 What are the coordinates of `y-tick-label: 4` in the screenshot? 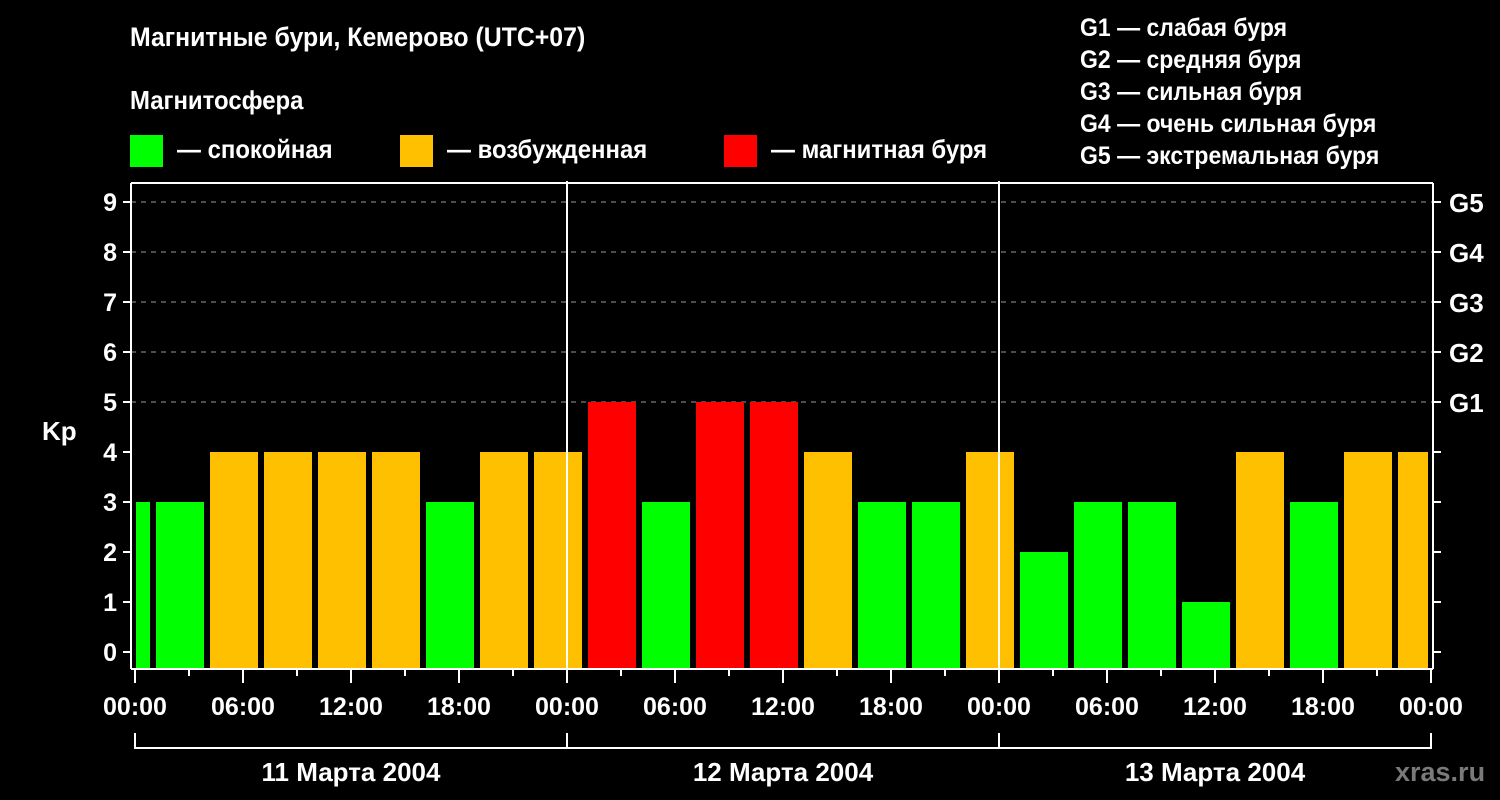 It's located at (110, 453).